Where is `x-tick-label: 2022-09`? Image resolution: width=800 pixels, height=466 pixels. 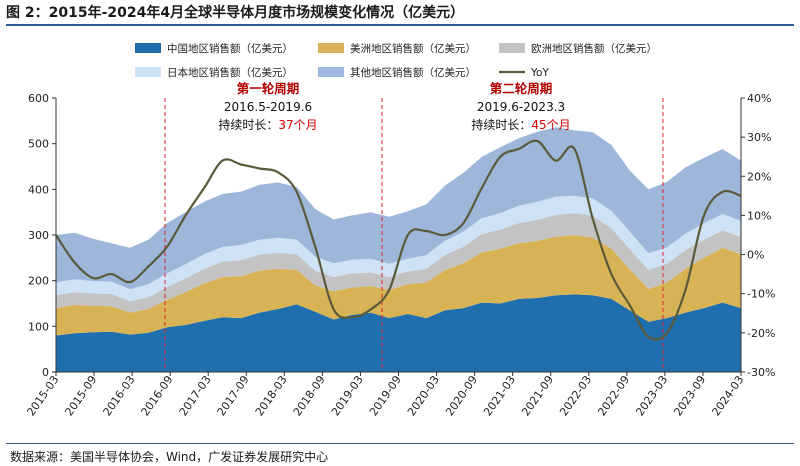 x-tick-label: 2022-09 is located at coordinates (613, 395).